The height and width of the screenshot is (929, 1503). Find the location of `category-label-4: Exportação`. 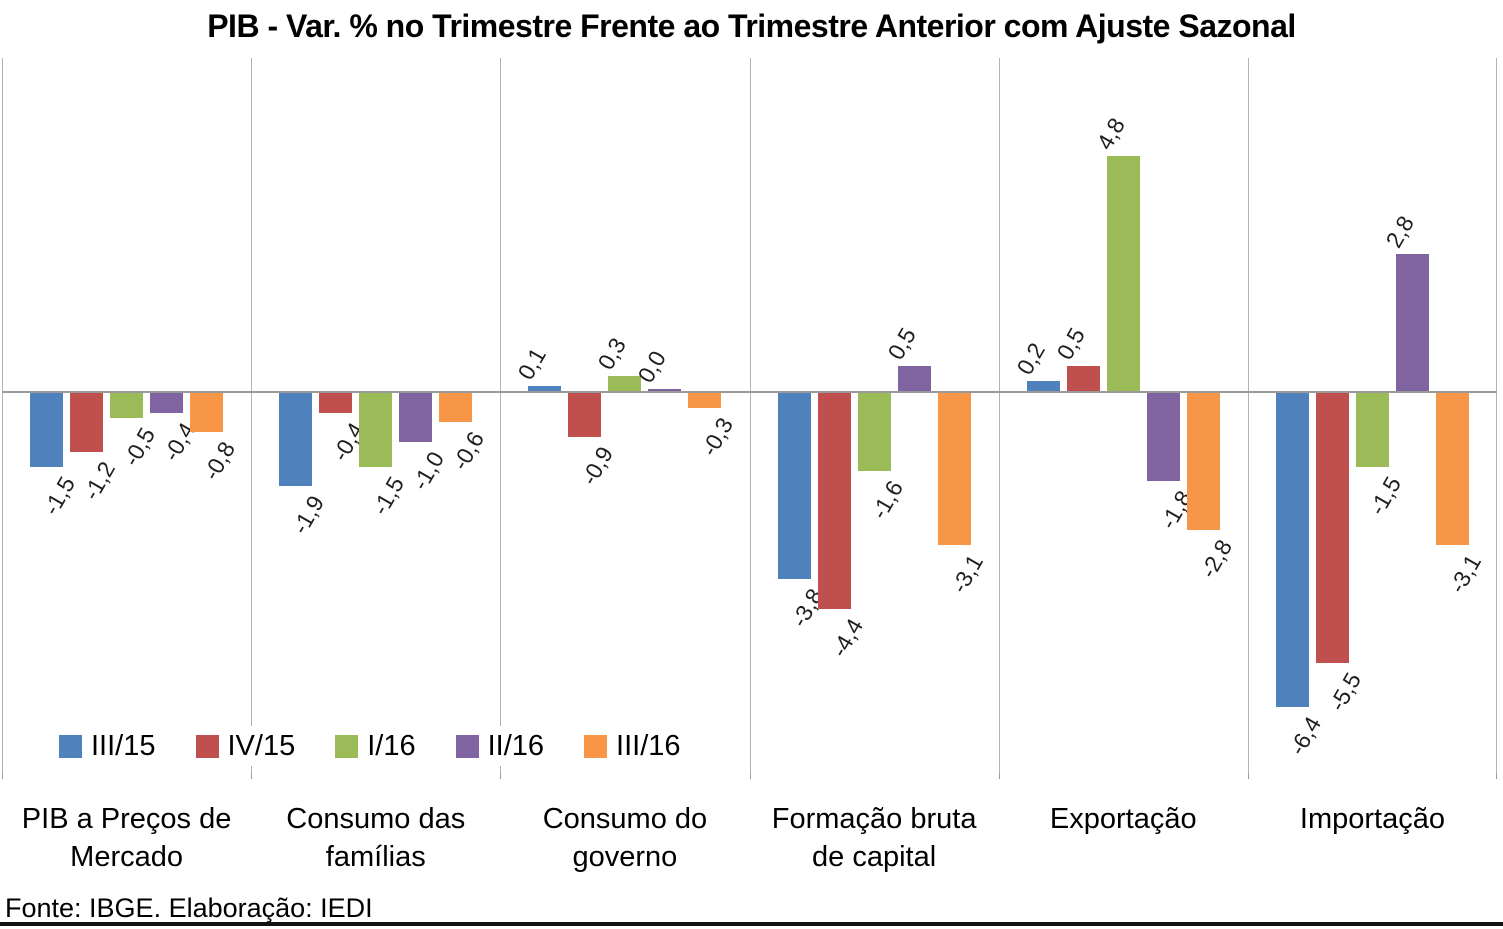

category-label-4: Exportação is located at coordinates (1123, 819).